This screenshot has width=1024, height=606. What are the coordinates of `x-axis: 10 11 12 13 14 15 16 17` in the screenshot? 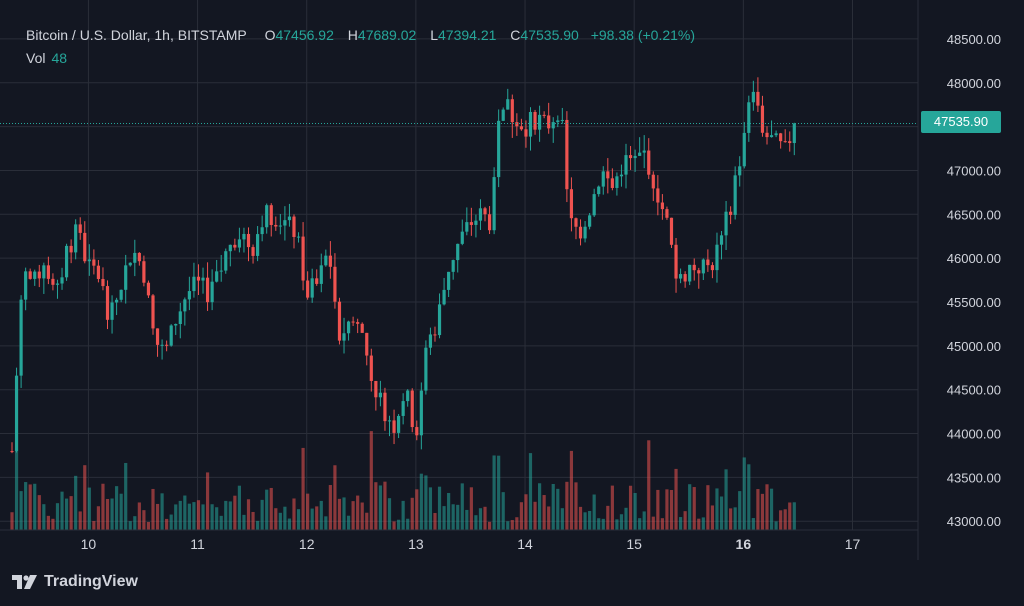 It's located at (471, 544).